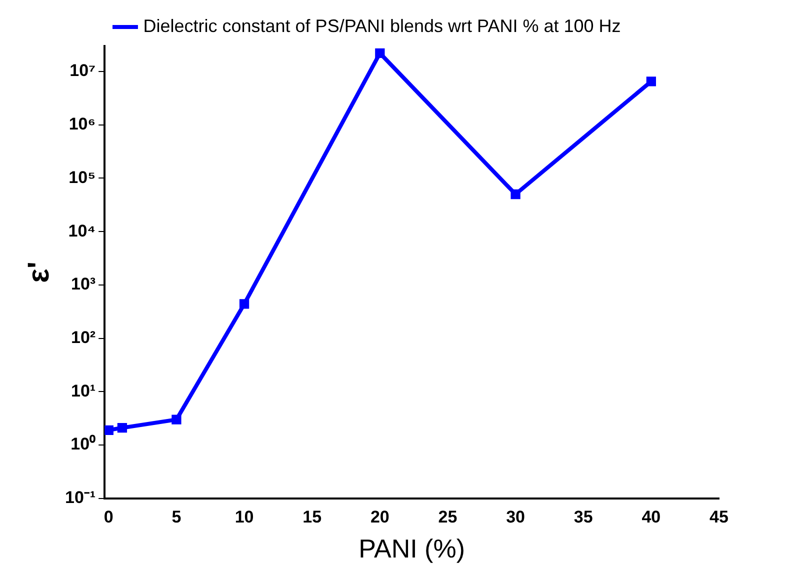 The width and height of the screenshot is (797, 588). Describe the element at coordinates (177, 516) in the screenshot. I see `x-tick-label: 5` at that location.